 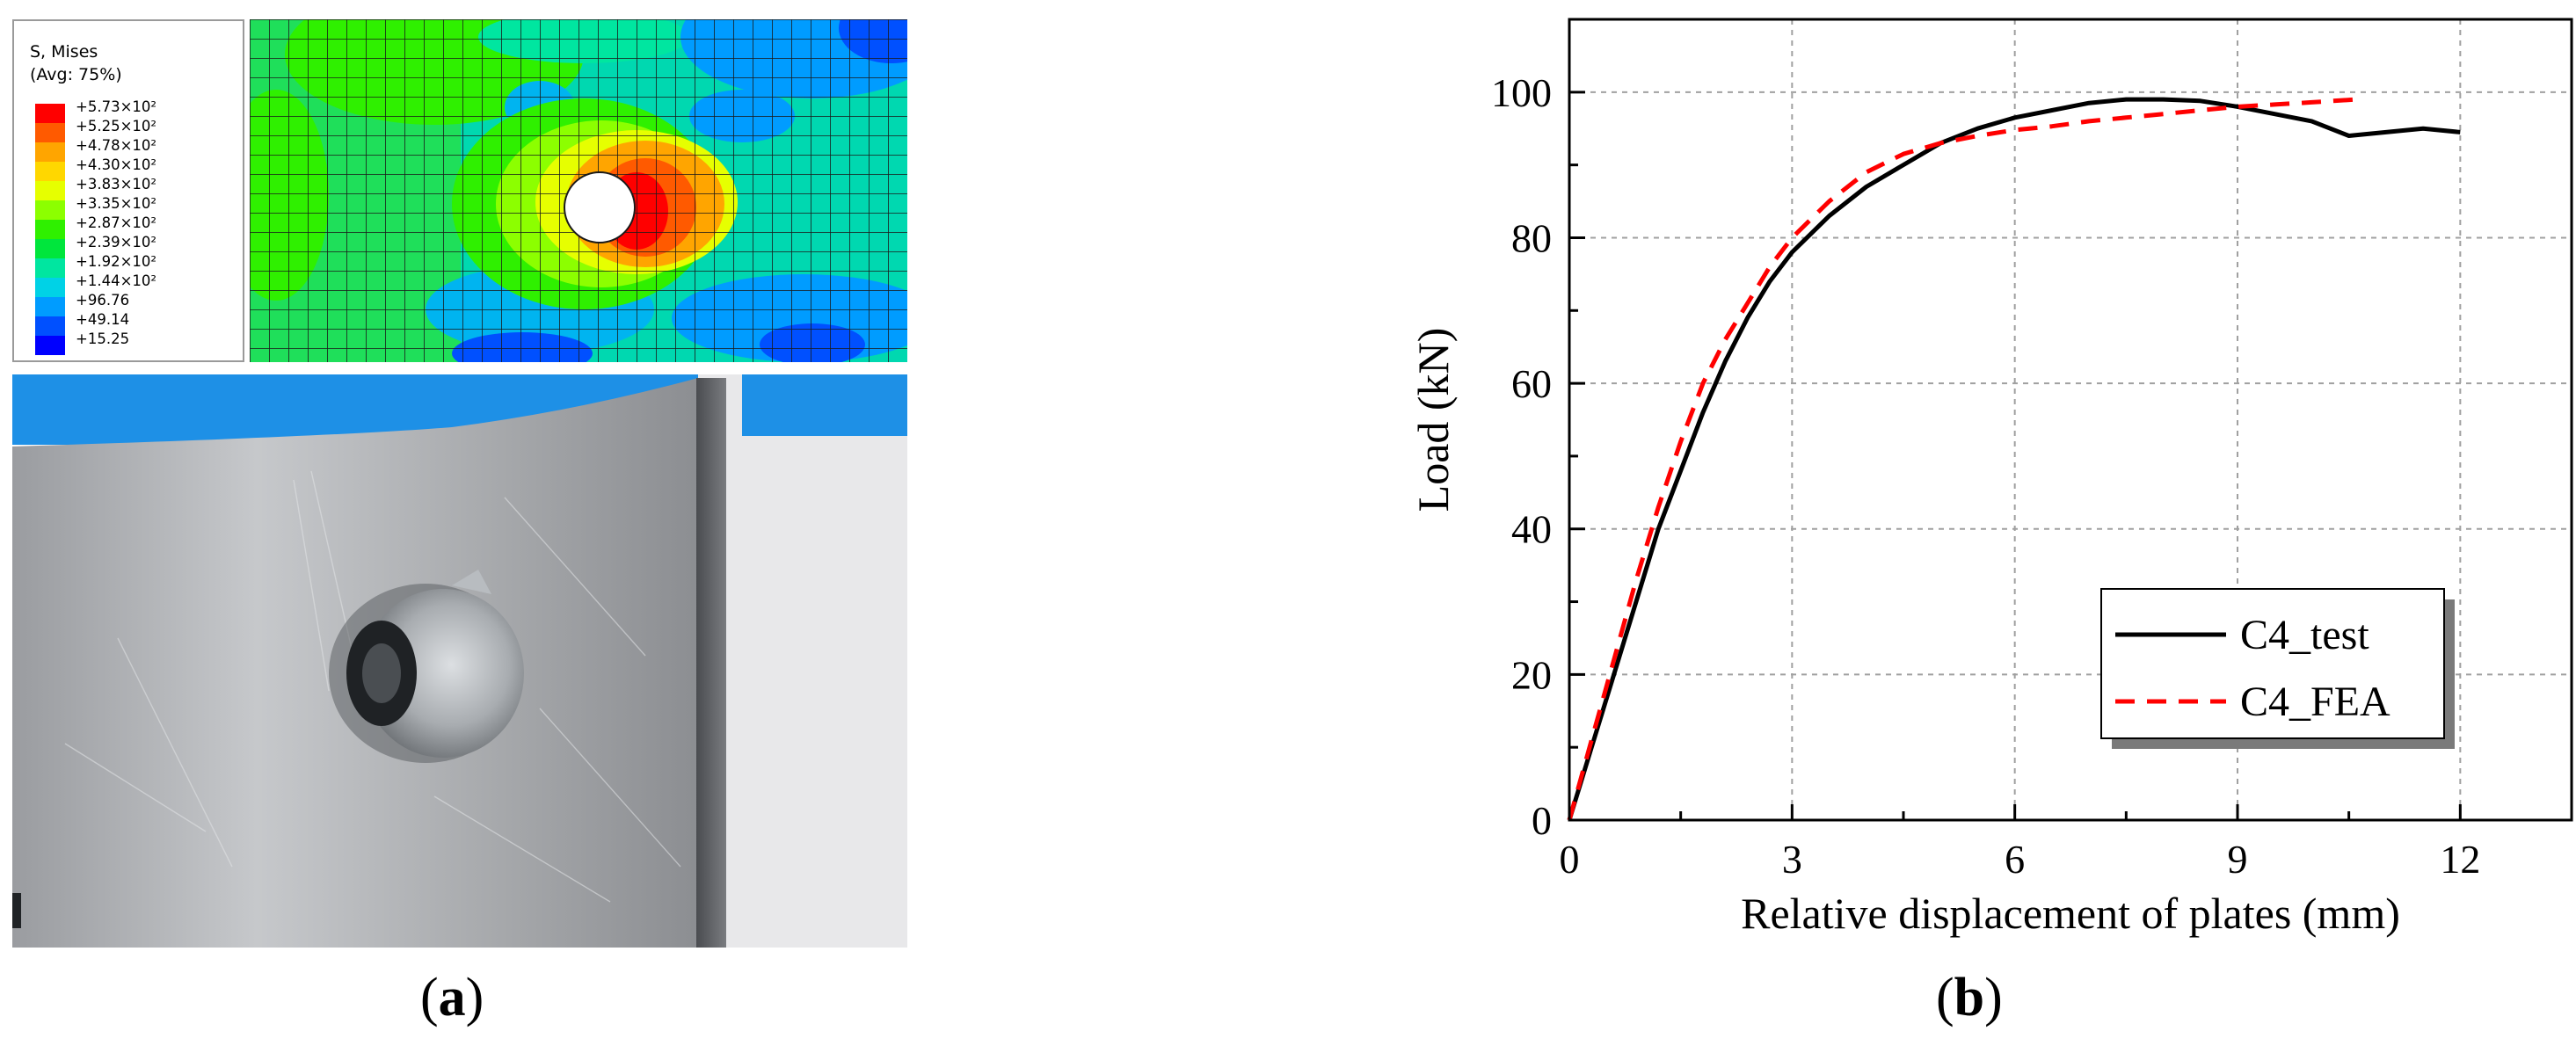 What do you see at coordinates (2272, 663) in the screenshot?
I see `legend-frame` at bounding box center [2272, 663].